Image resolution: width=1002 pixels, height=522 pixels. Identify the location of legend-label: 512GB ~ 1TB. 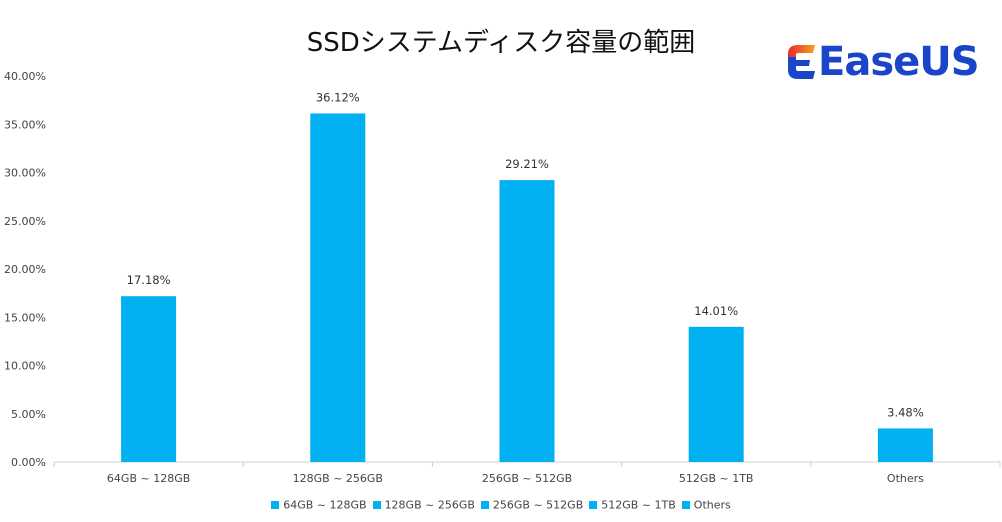
(638, 505).